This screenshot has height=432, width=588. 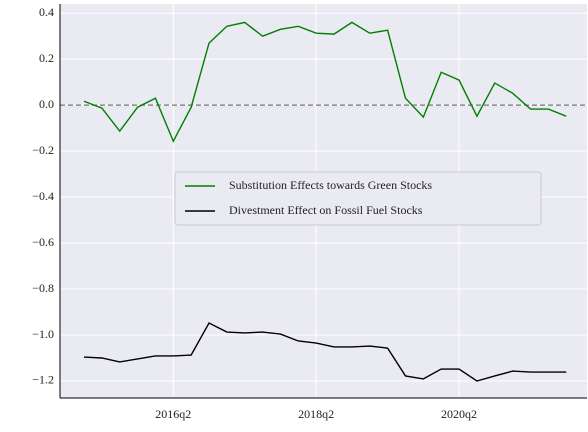 What do you see at coordinates (43, 334) in the screenshot?
I see `y-tick-label: −1.0` at bounding box center [43, 334].